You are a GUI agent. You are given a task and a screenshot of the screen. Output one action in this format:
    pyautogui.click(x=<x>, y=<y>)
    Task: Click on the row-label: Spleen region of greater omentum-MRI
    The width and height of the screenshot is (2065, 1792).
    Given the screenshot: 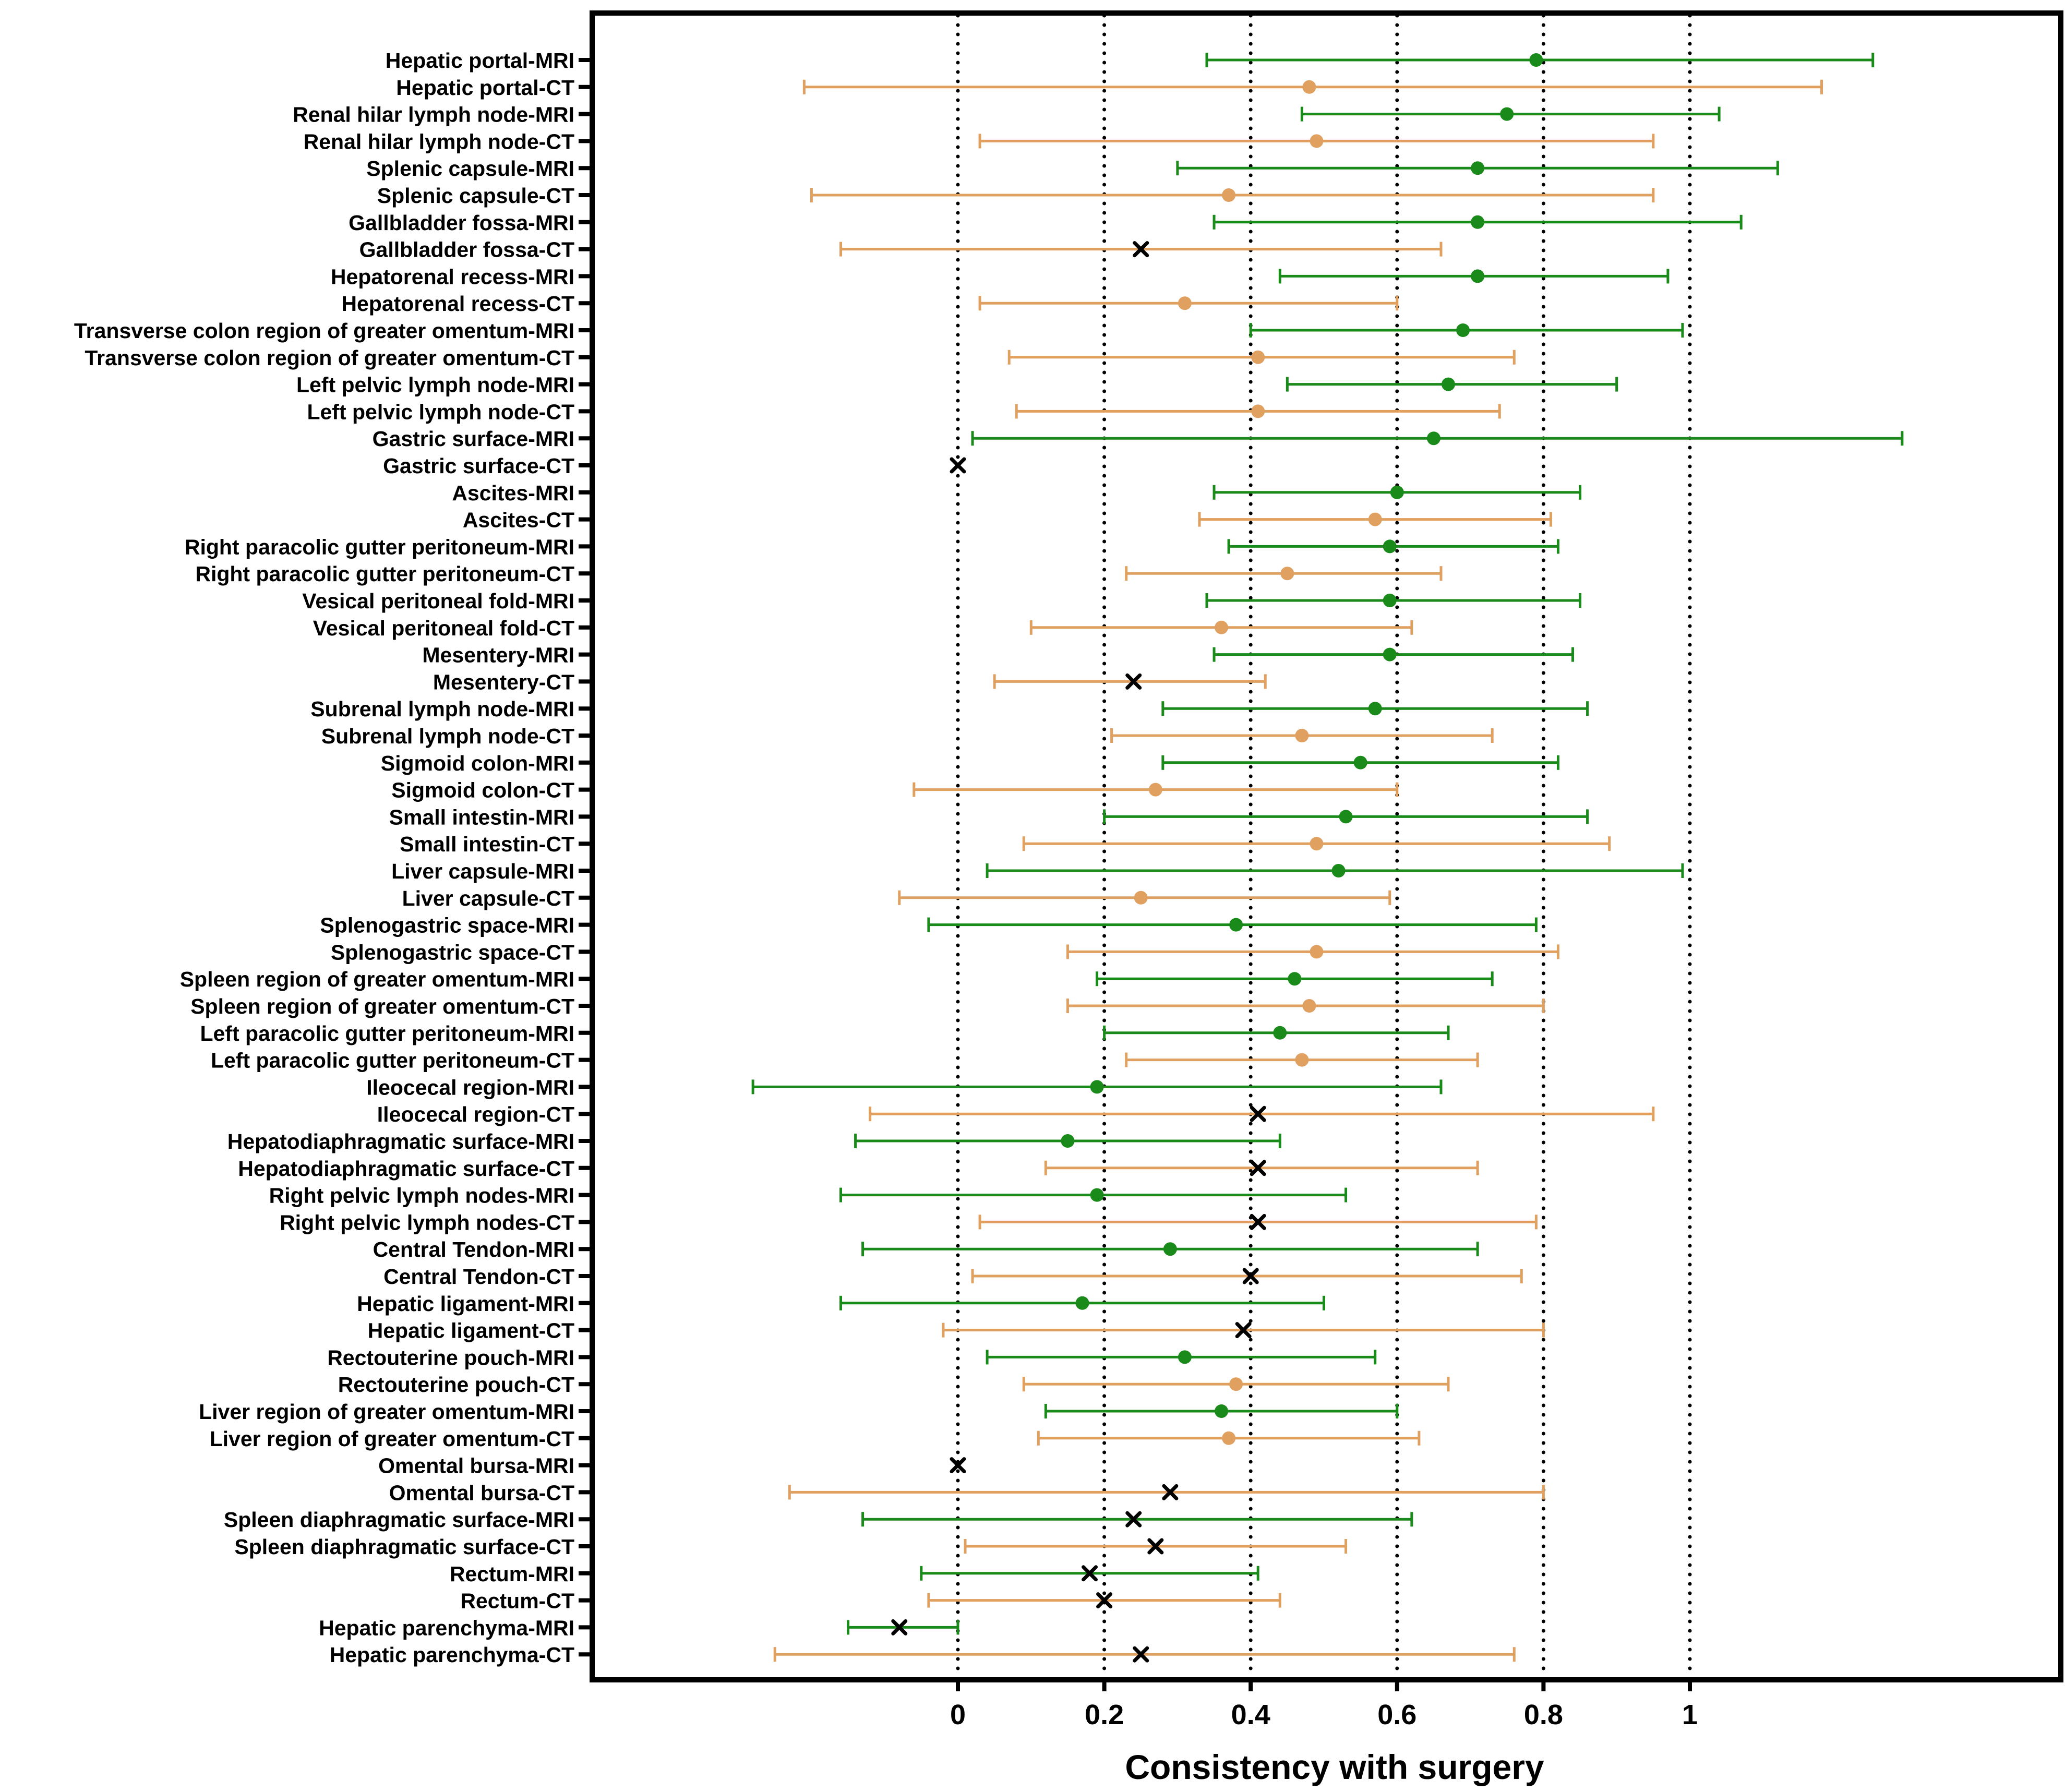 What is the action you would take?
    pyautogui.click(x=377, y=979)
    